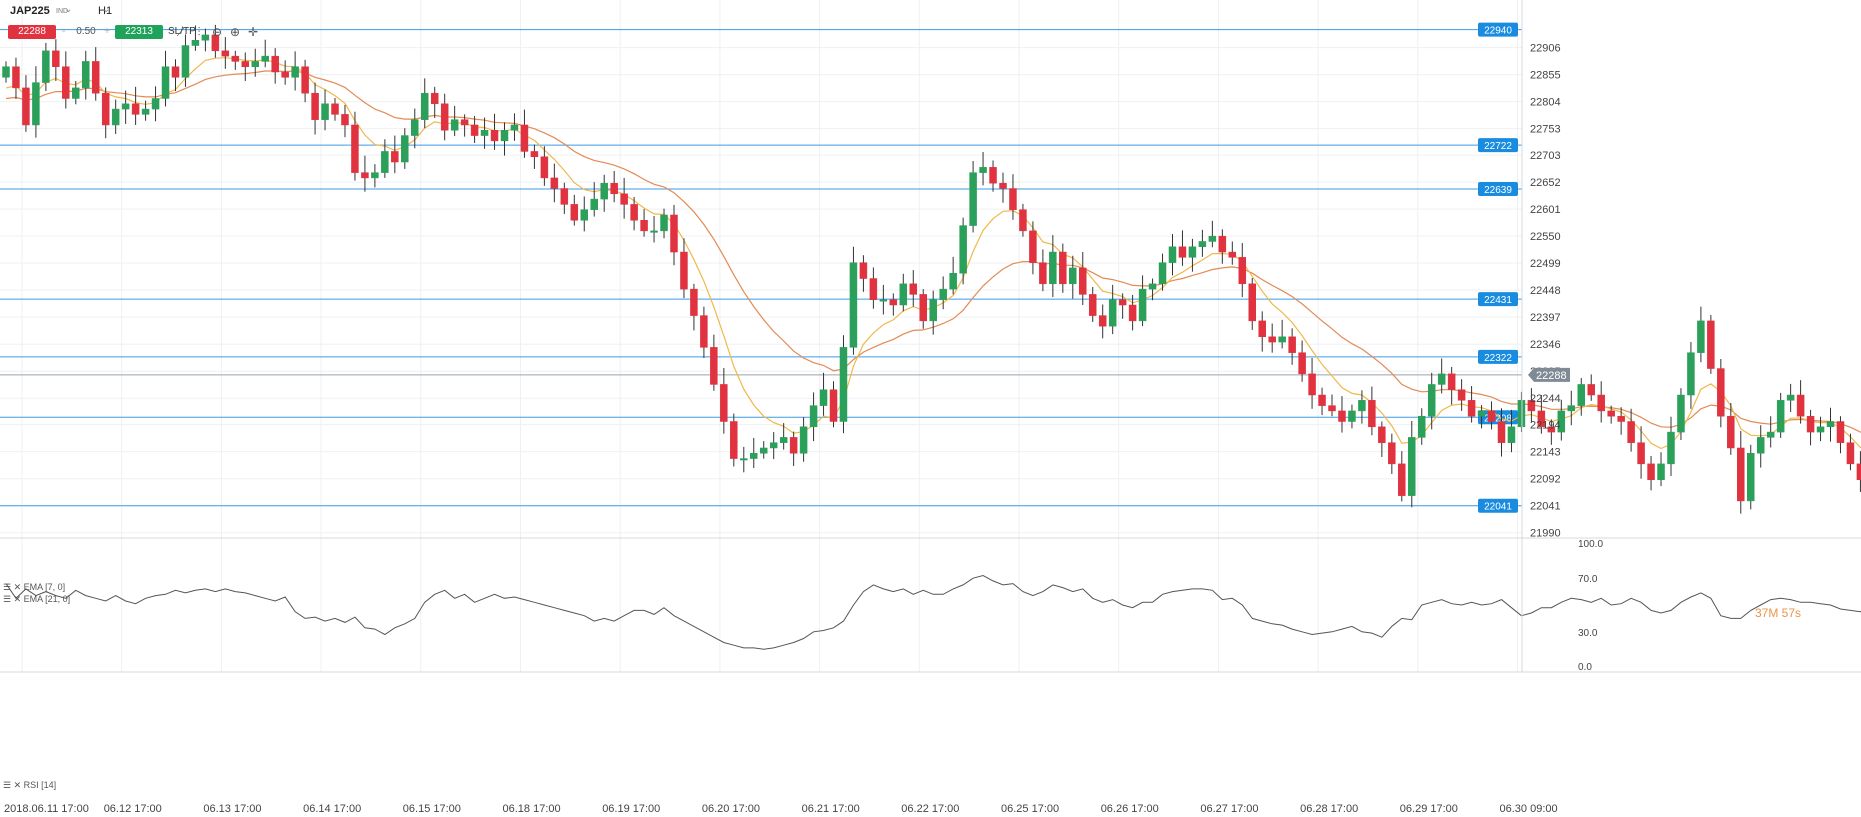  I want to click on decrease-quantity-button: -, so click(64, 31).